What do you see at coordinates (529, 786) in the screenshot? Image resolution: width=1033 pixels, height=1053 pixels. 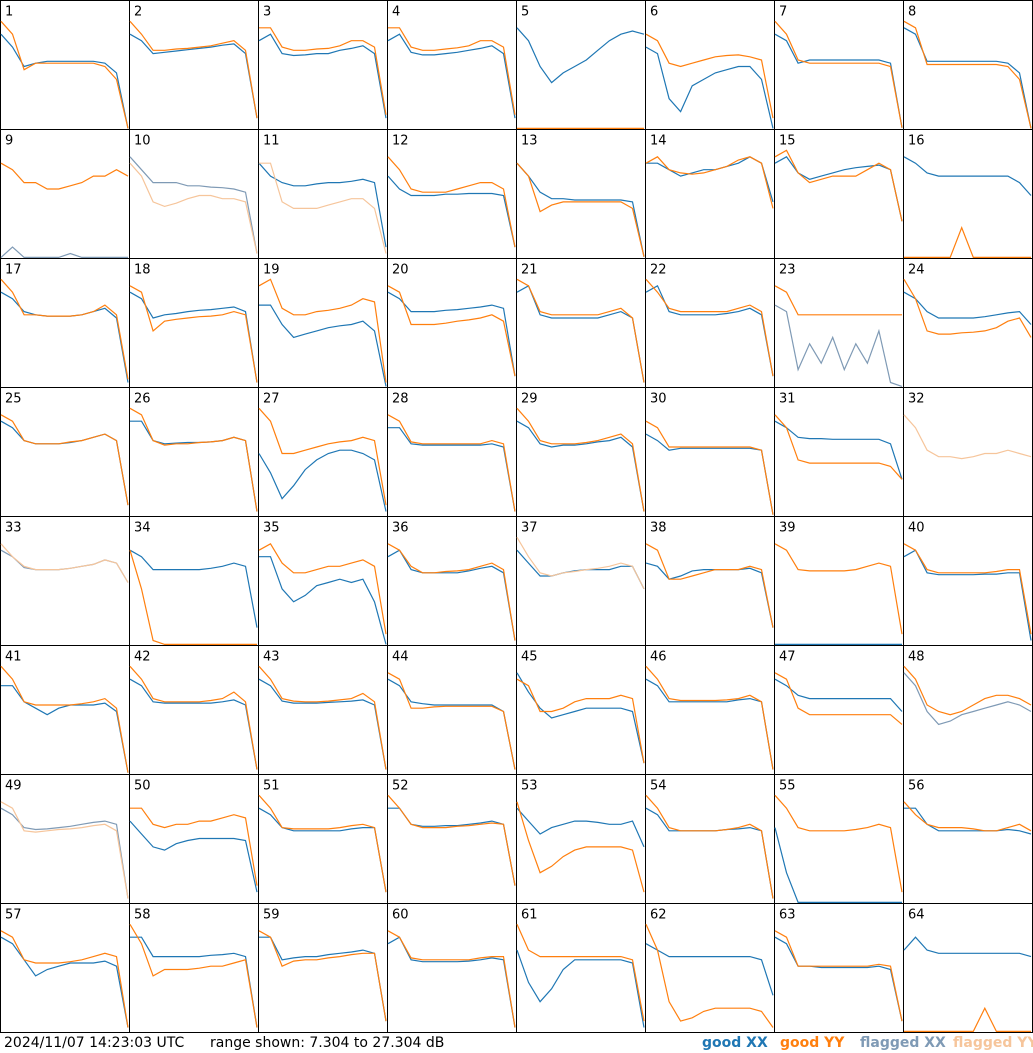 I see `panel-number: 53` at bounding box center [529, 786].